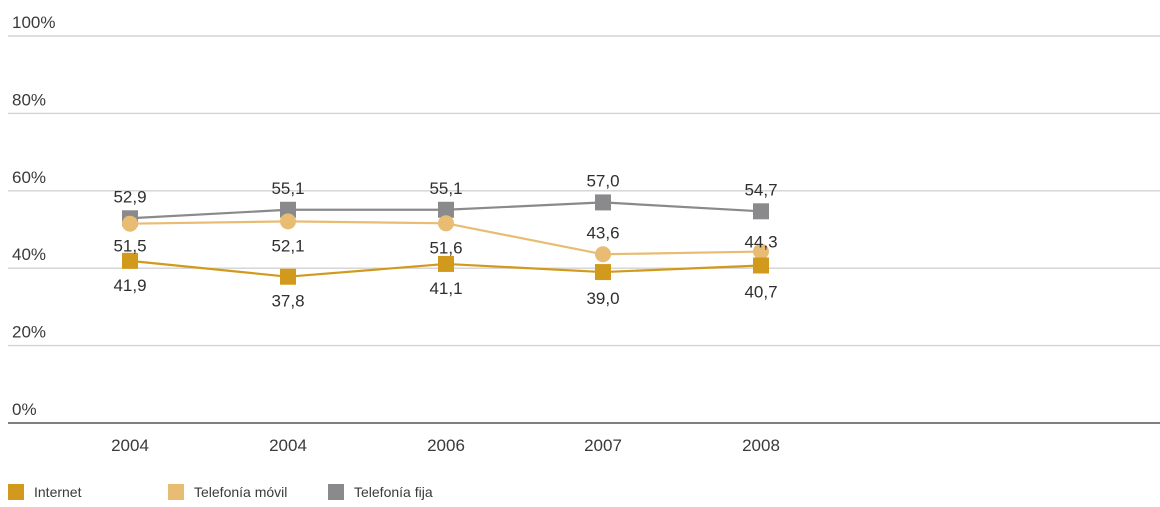 This screenshot has width=1160, height=507. I want to click on y-tick-label: 100%, so click(33, 22).